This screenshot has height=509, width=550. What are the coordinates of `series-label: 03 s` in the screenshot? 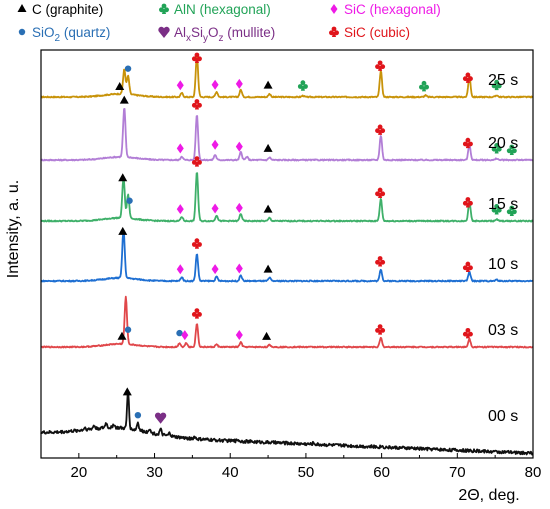 It's located at (503, 330).